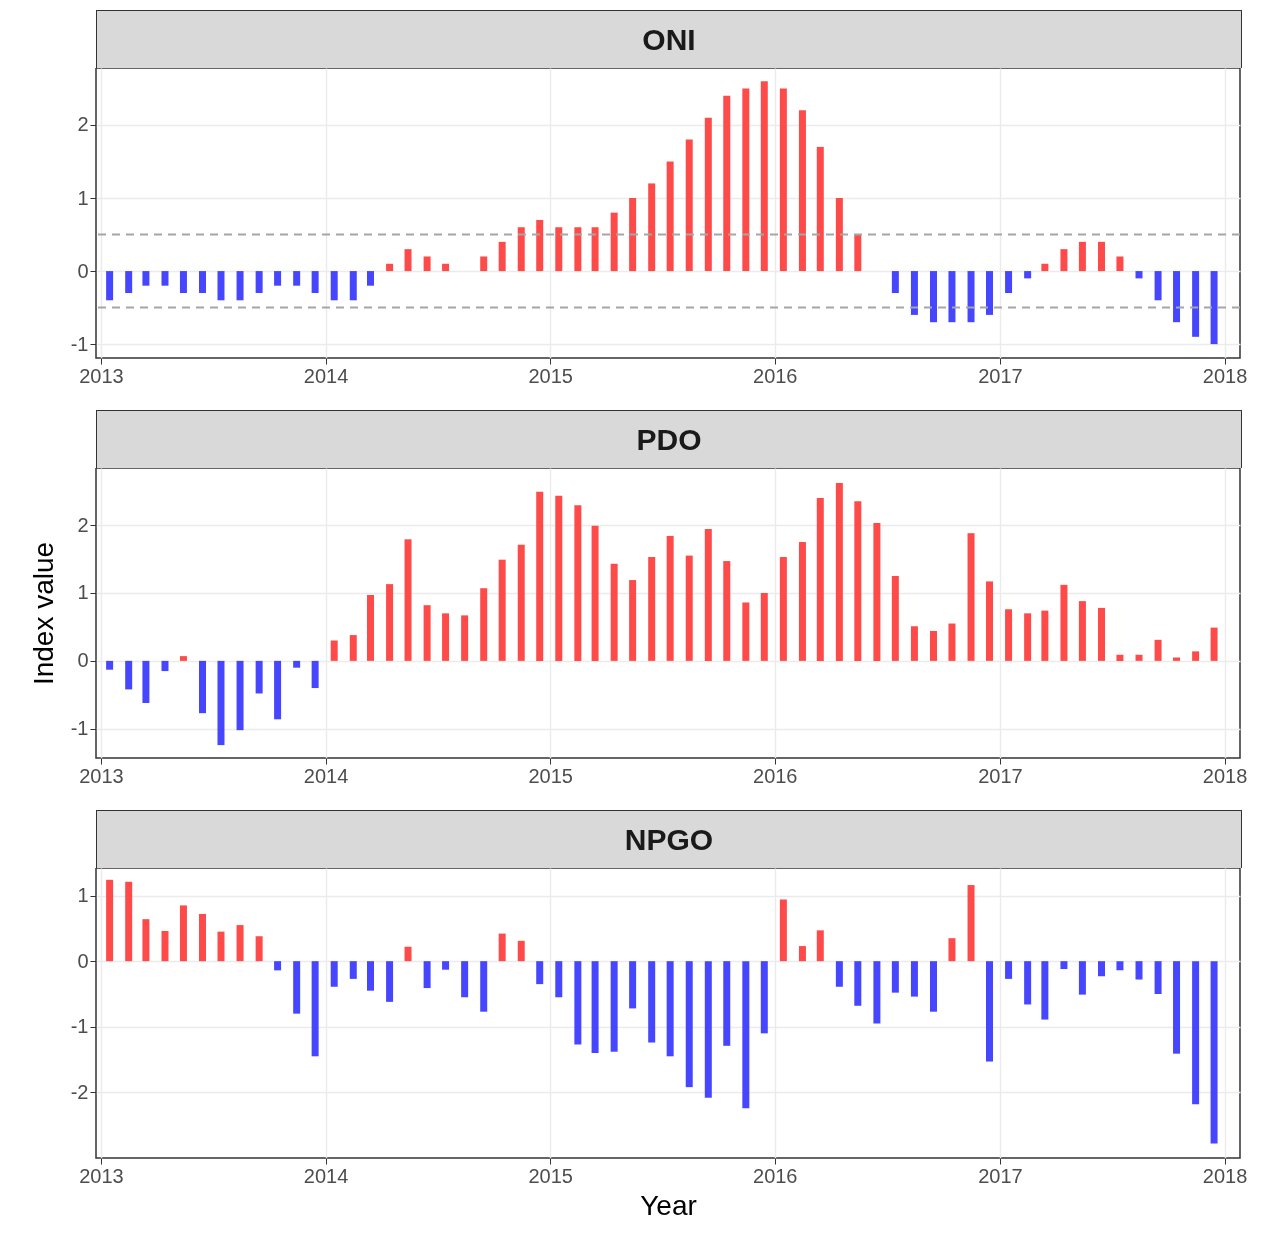  What do you see at coordinates (83, 524) in the screenshot?
I see `y-tick-label: 2` at bounding box center [83, 524].